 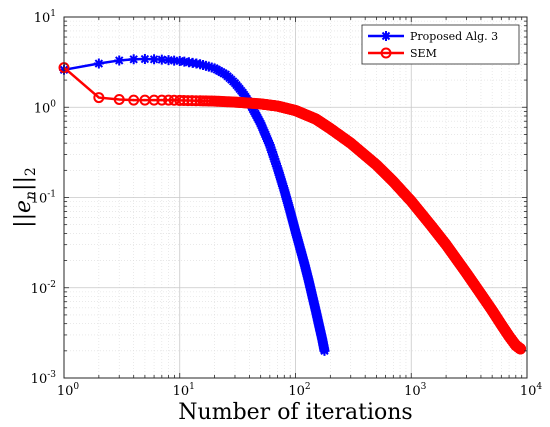 What do you see at coordinates (402, 53) in the screenshot?
I see `legend-item: SEM` at bounding box center [402, 53].